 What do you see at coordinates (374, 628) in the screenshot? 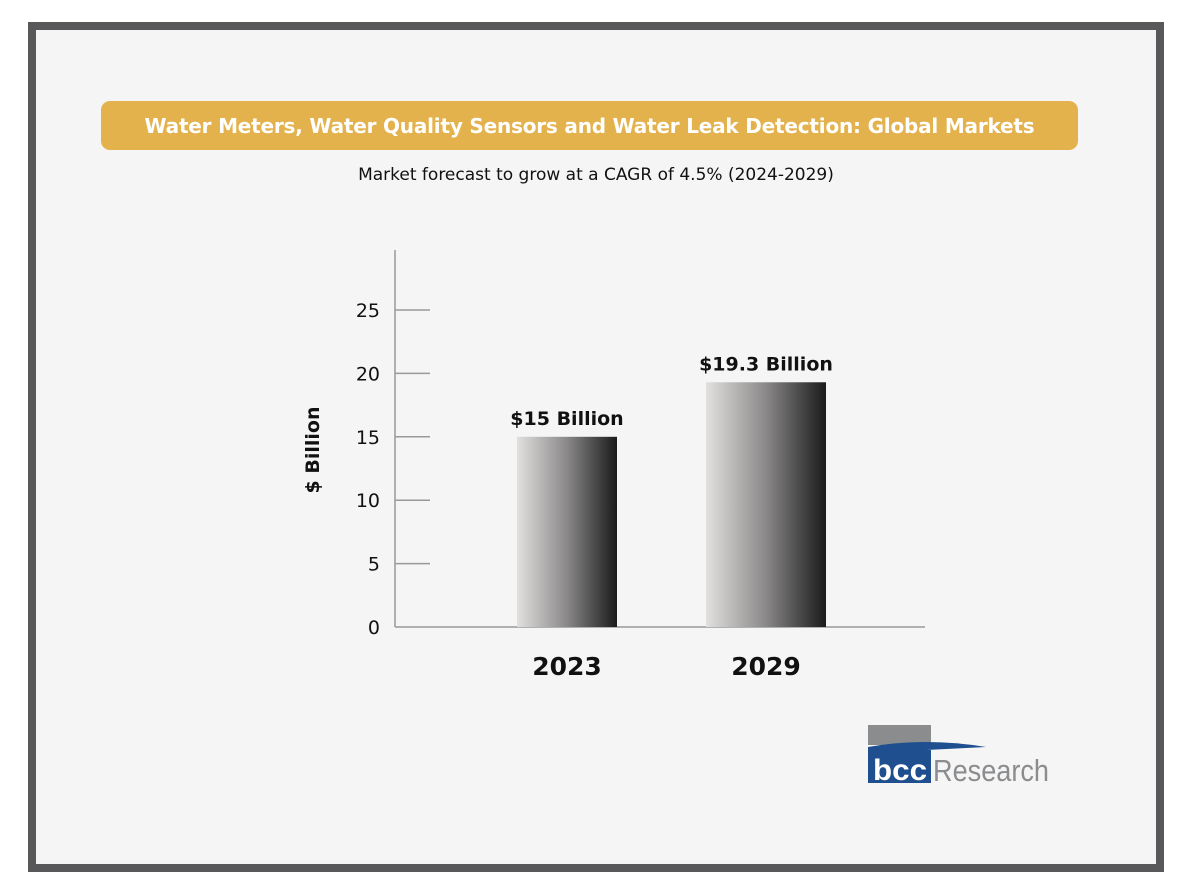
I see `y-tick-label: 0` at bounding box center [374, 628].